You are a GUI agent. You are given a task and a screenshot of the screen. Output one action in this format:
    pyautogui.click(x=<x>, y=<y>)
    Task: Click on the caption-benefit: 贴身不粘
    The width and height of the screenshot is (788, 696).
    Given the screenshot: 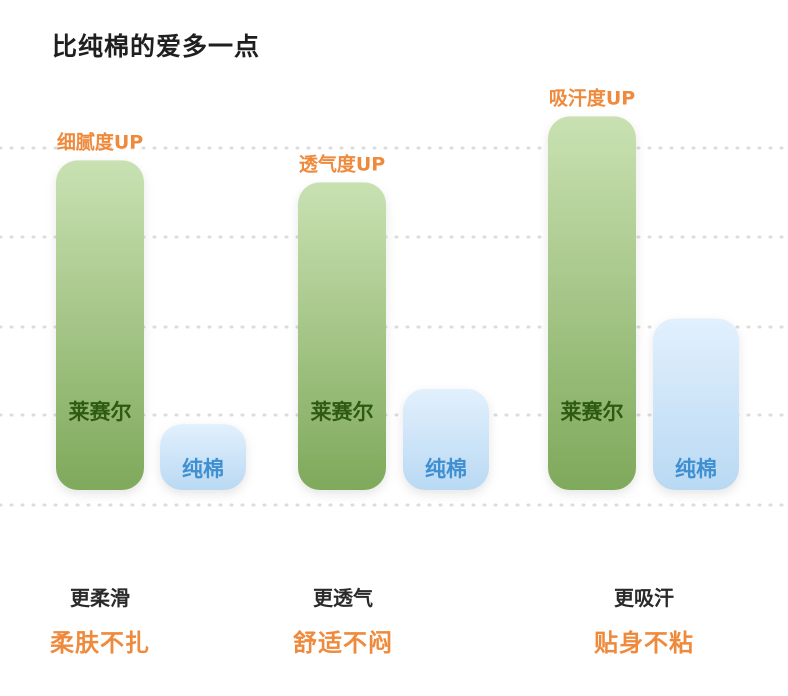 What is the action you would take?
    pyautogui.click(x=644, y=643)
    